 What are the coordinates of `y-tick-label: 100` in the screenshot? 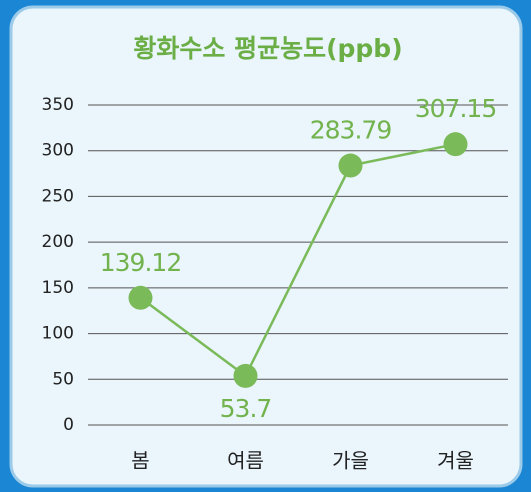 It's located at (58, 334).